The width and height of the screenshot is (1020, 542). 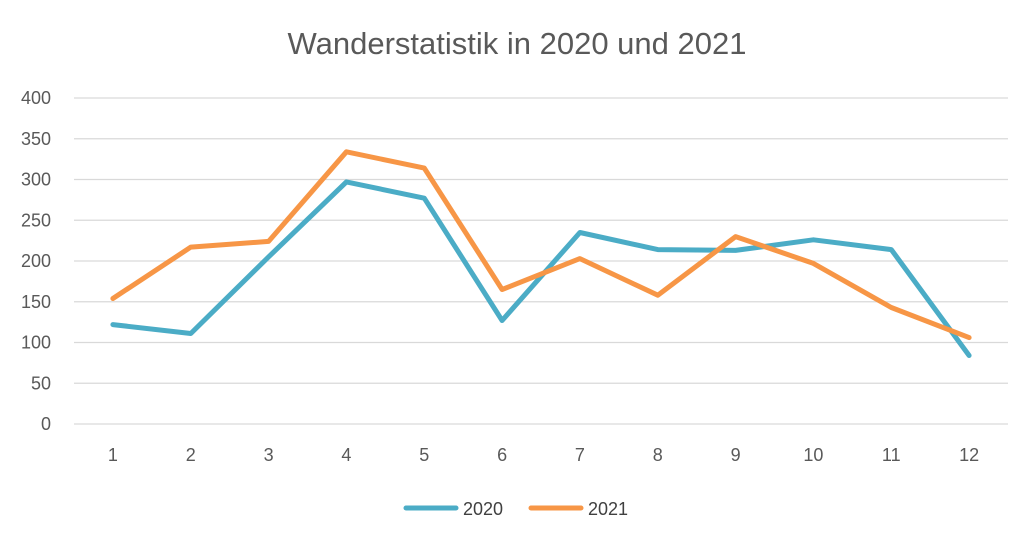 I want to click on chart-title: Wanderstatistik in 2020 und 2021, so click(x=517, y=43).